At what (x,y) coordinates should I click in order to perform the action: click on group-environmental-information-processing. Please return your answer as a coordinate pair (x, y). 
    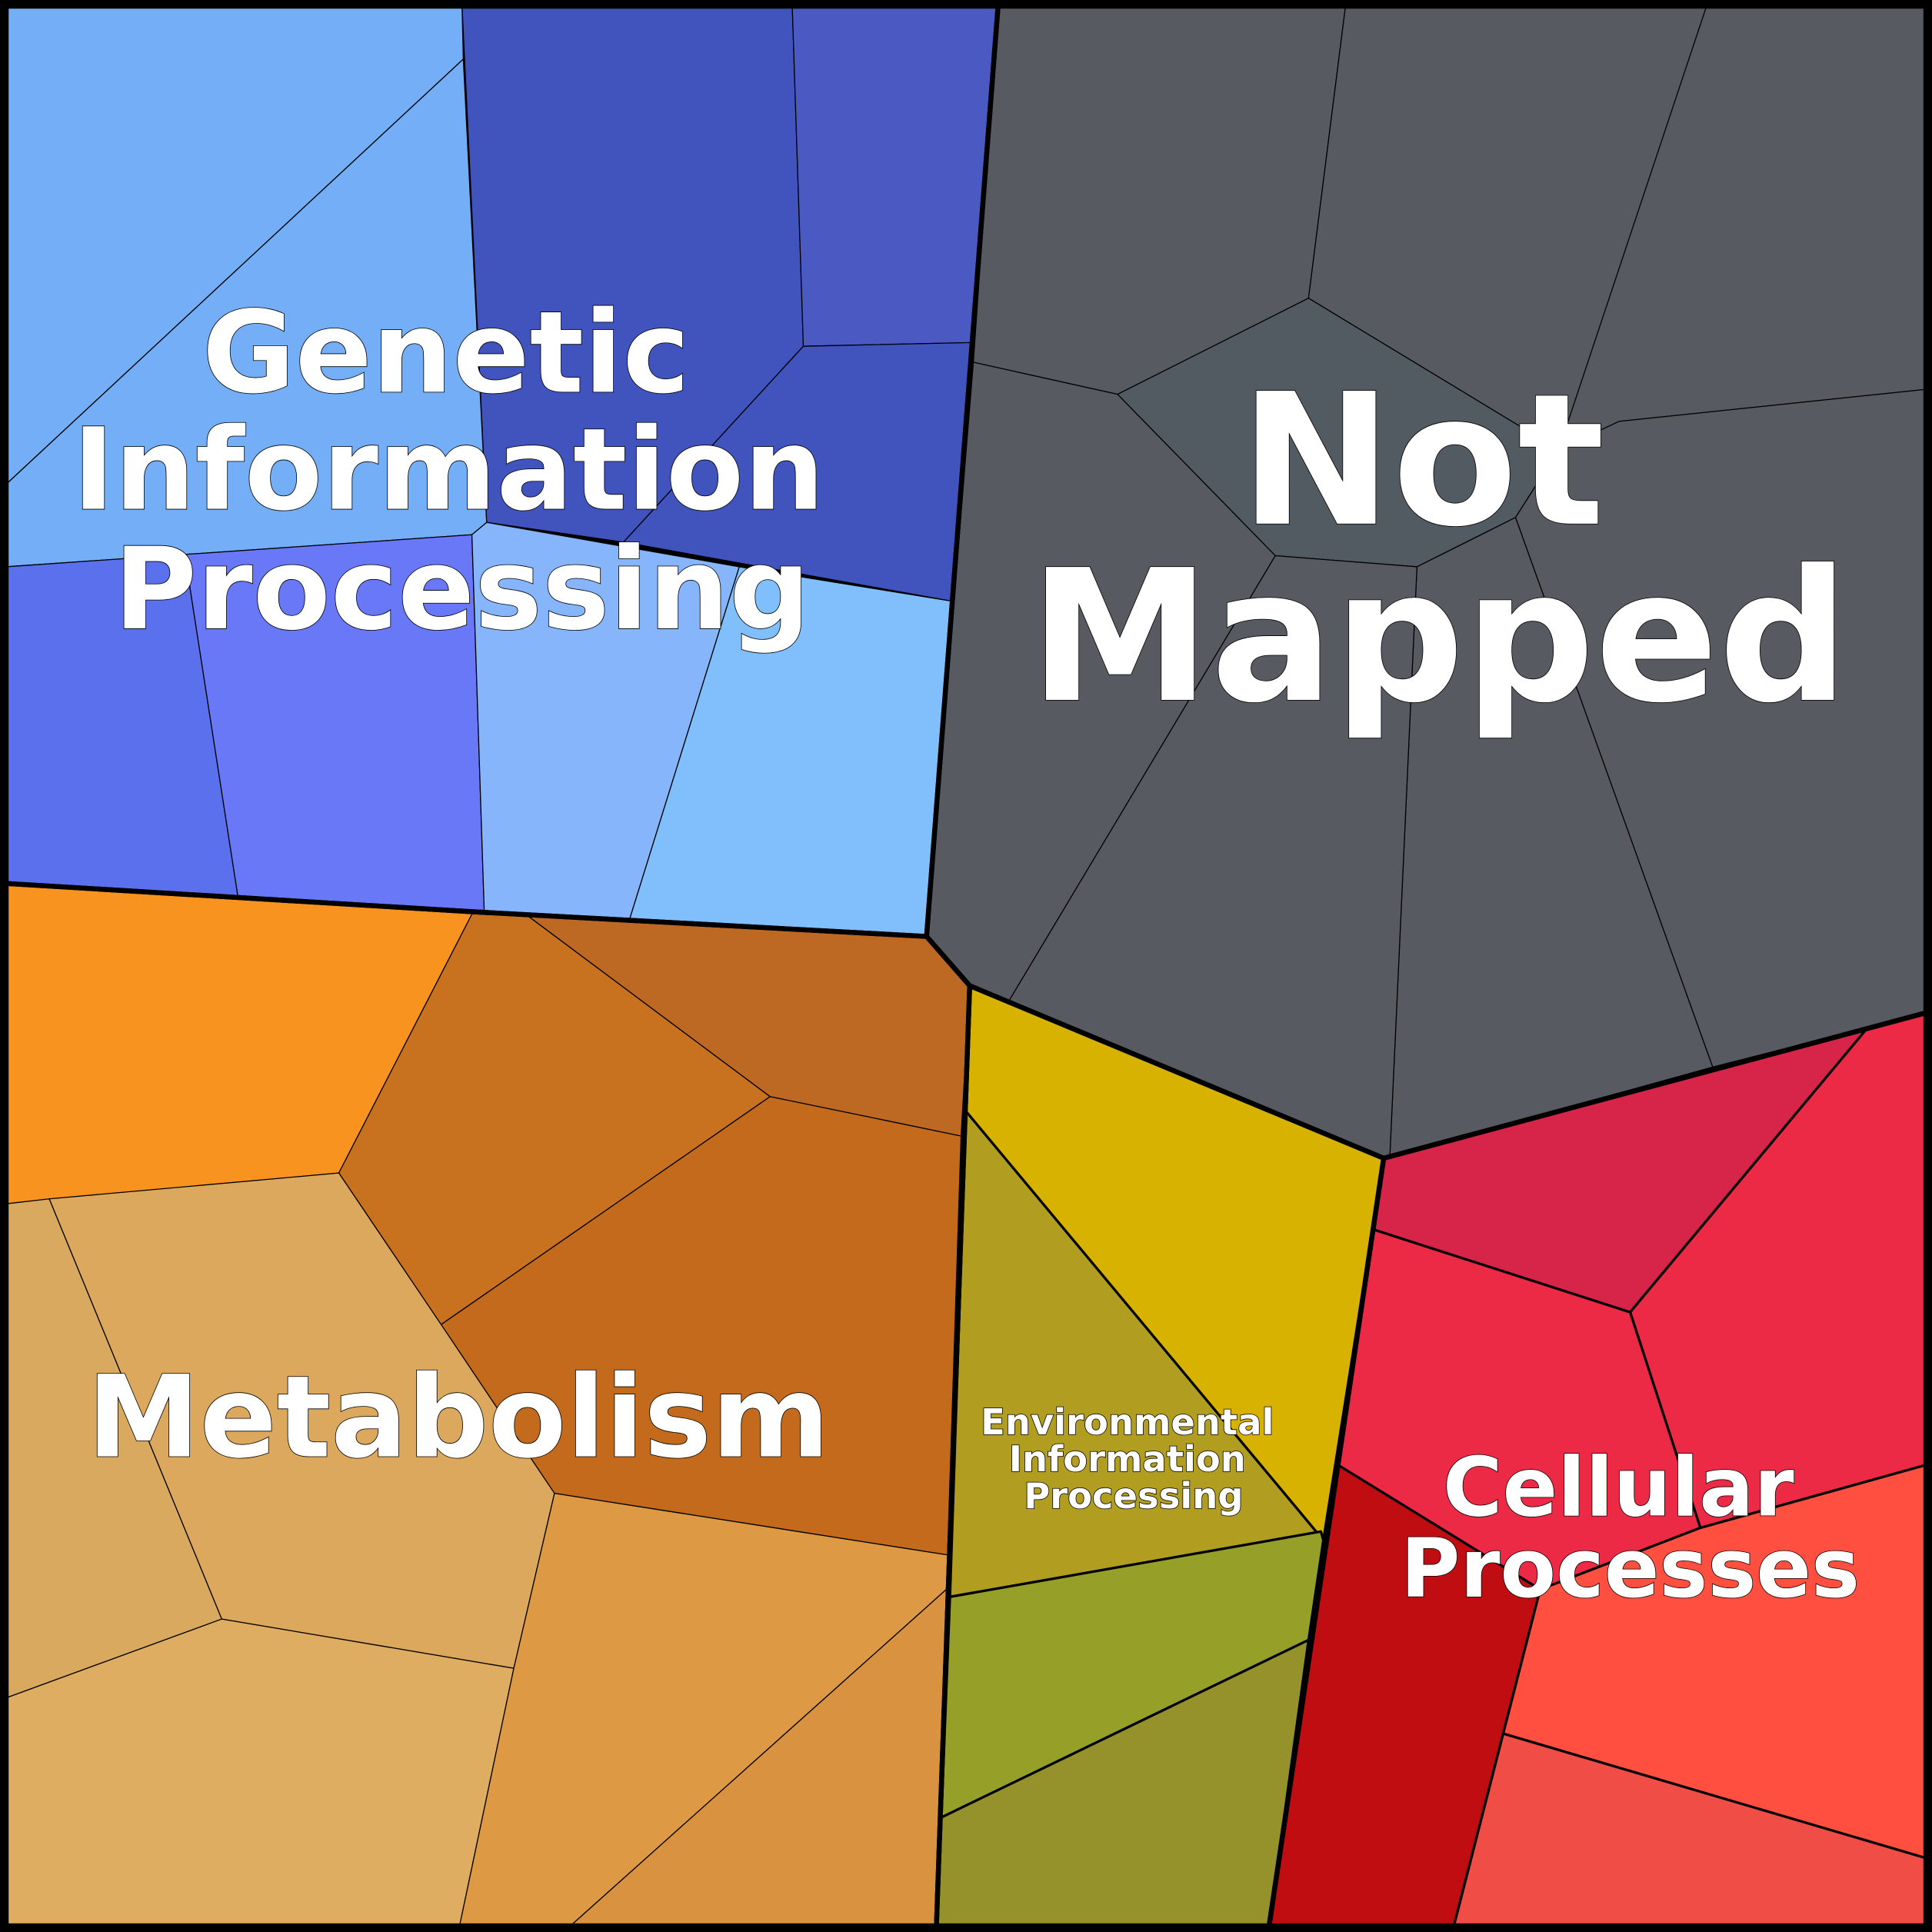
    Looking at the image, I should click on (1159, 1455).